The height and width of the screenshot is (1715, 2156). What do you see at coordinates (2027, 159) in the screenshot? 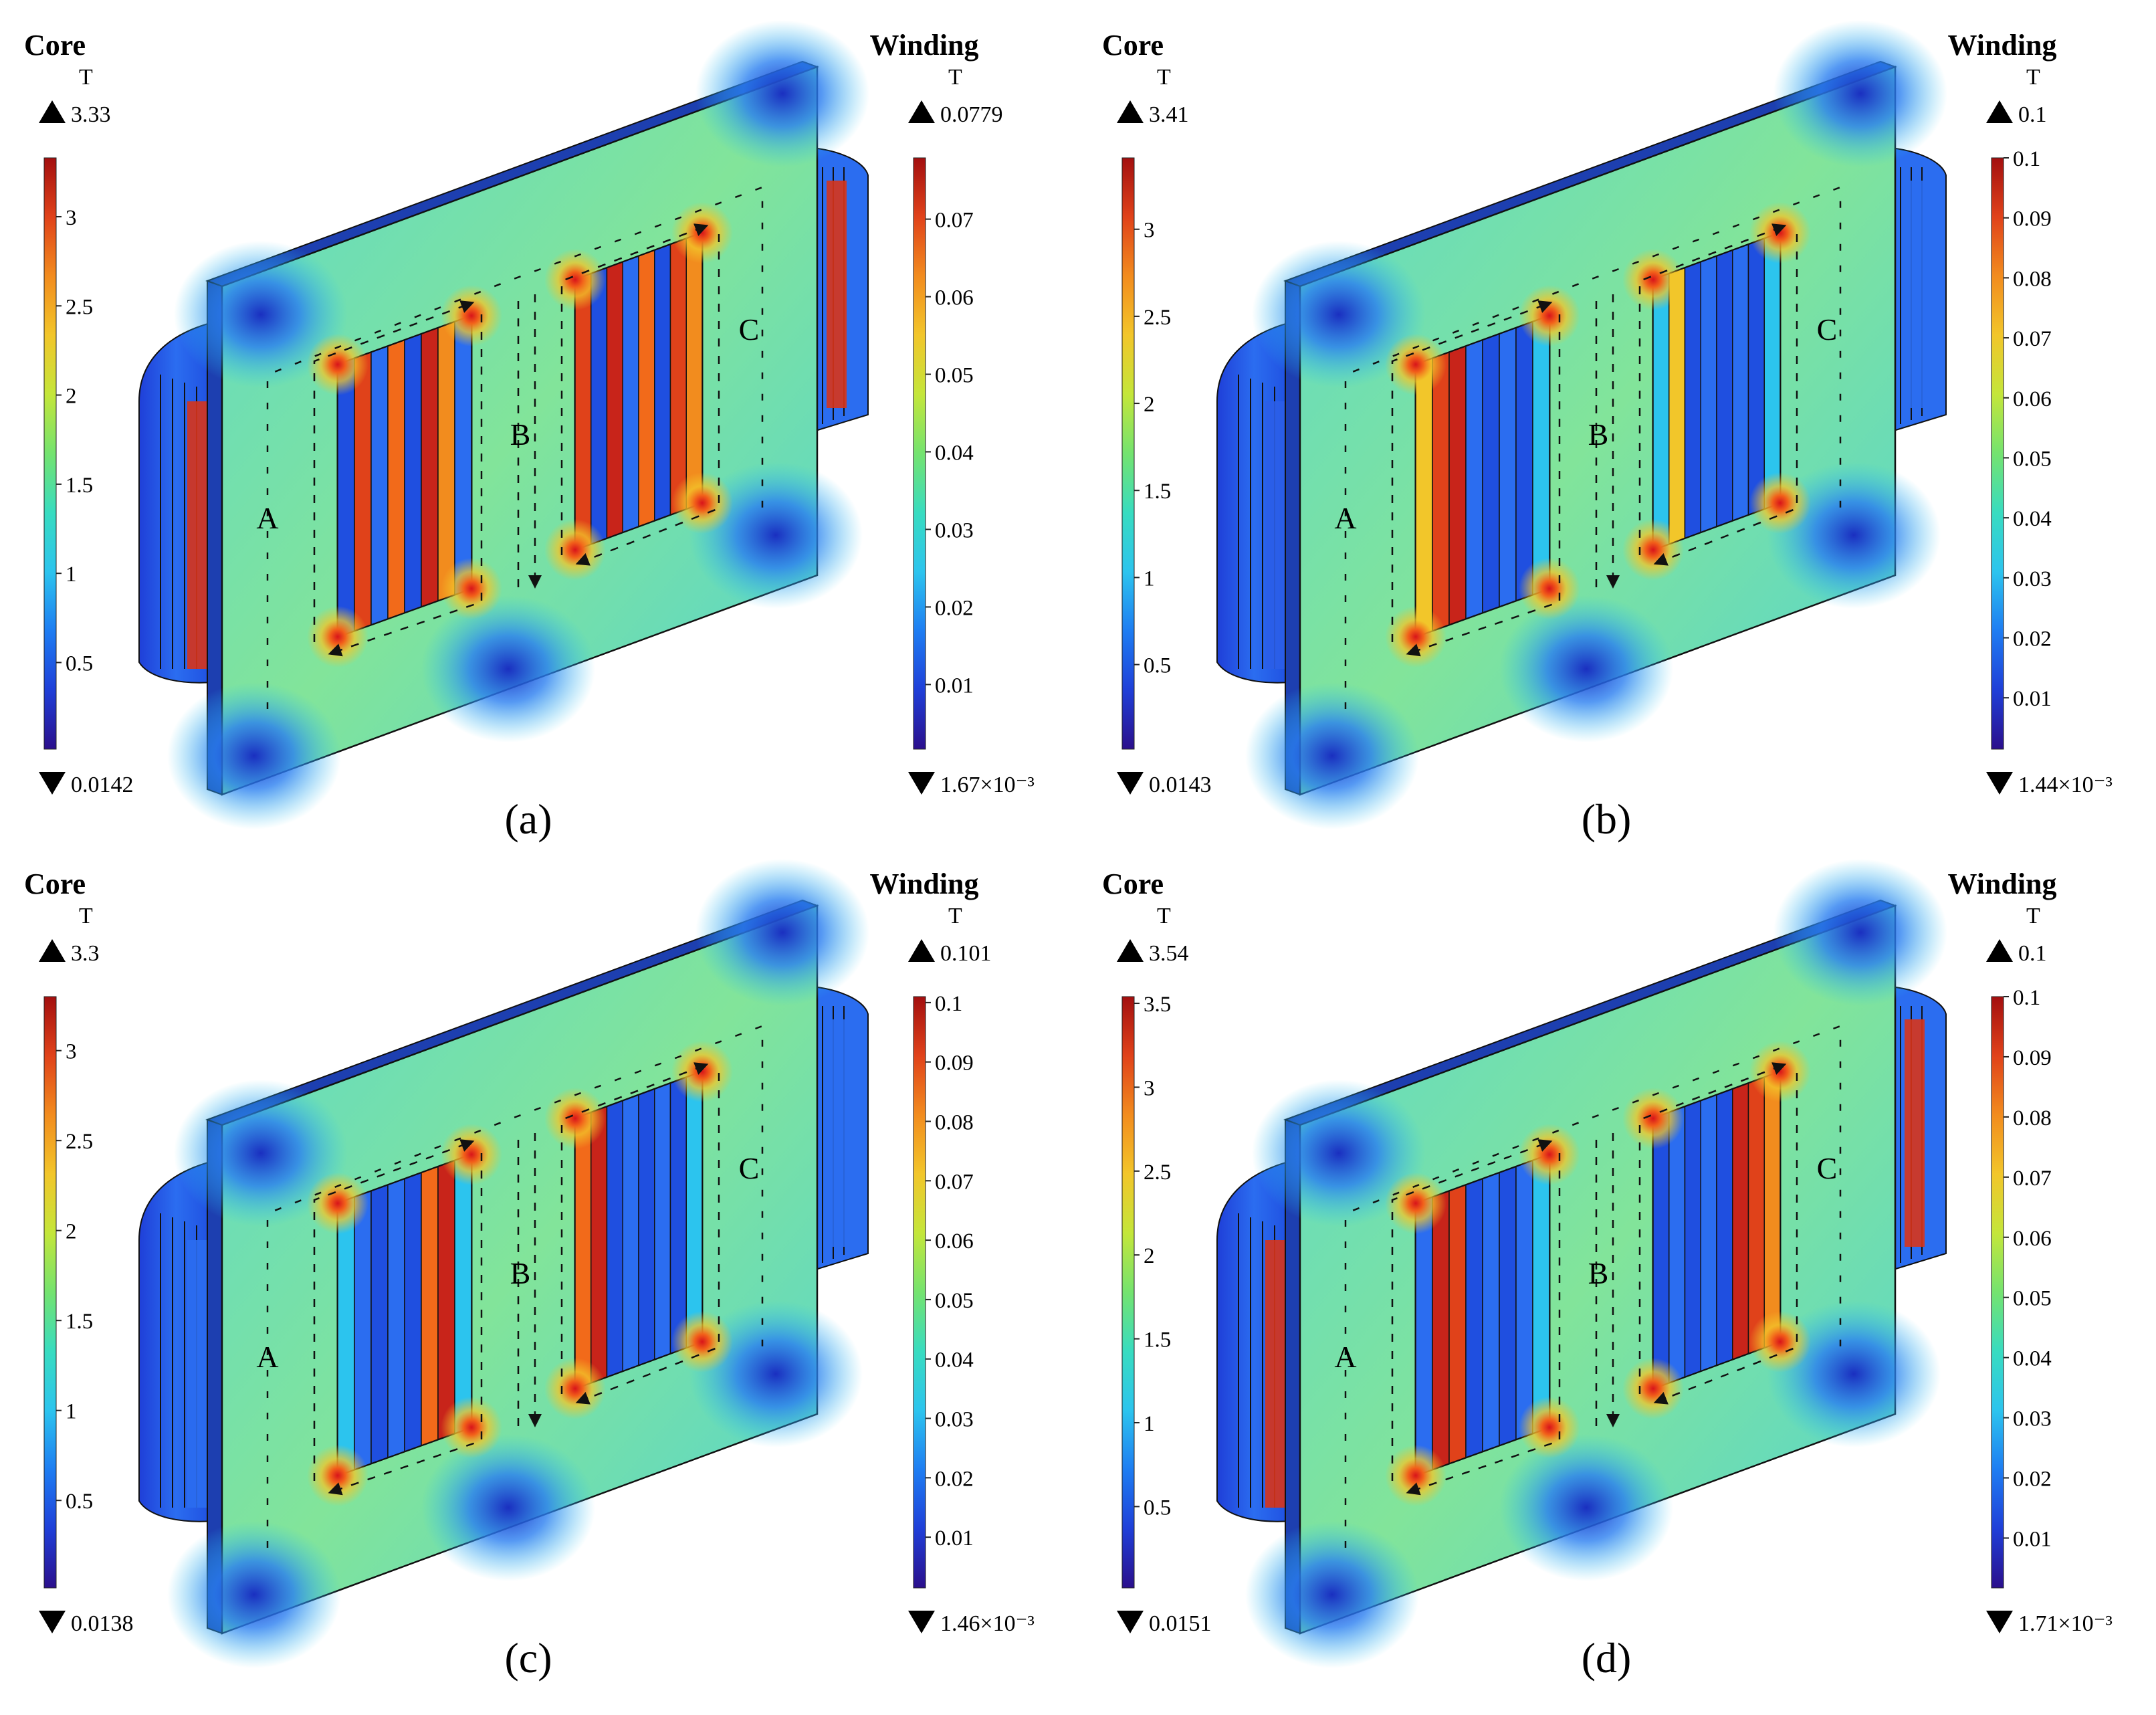
I see `winding-colorbar-tick-label: 0.1` at bounding box center [2027, 159].